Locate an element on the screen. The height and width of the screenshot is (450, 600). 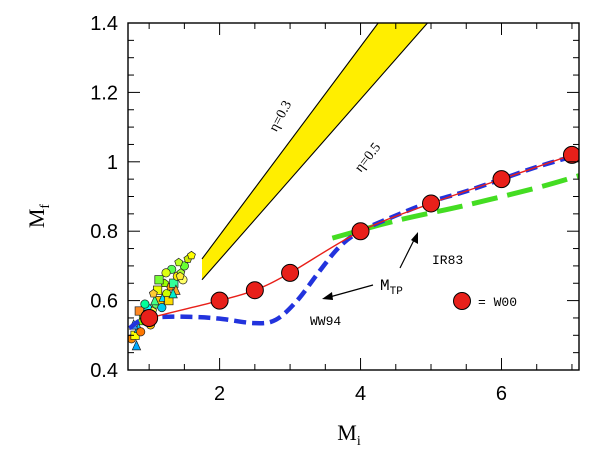
y-tick-label: 1.2 is located at coordinates (104, 93).